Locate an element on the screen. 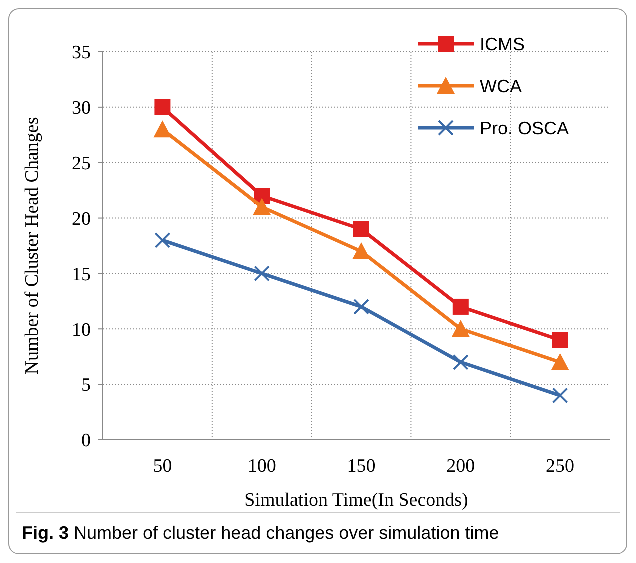  x-tick-label: 250 is located at coordinates (560, 466).